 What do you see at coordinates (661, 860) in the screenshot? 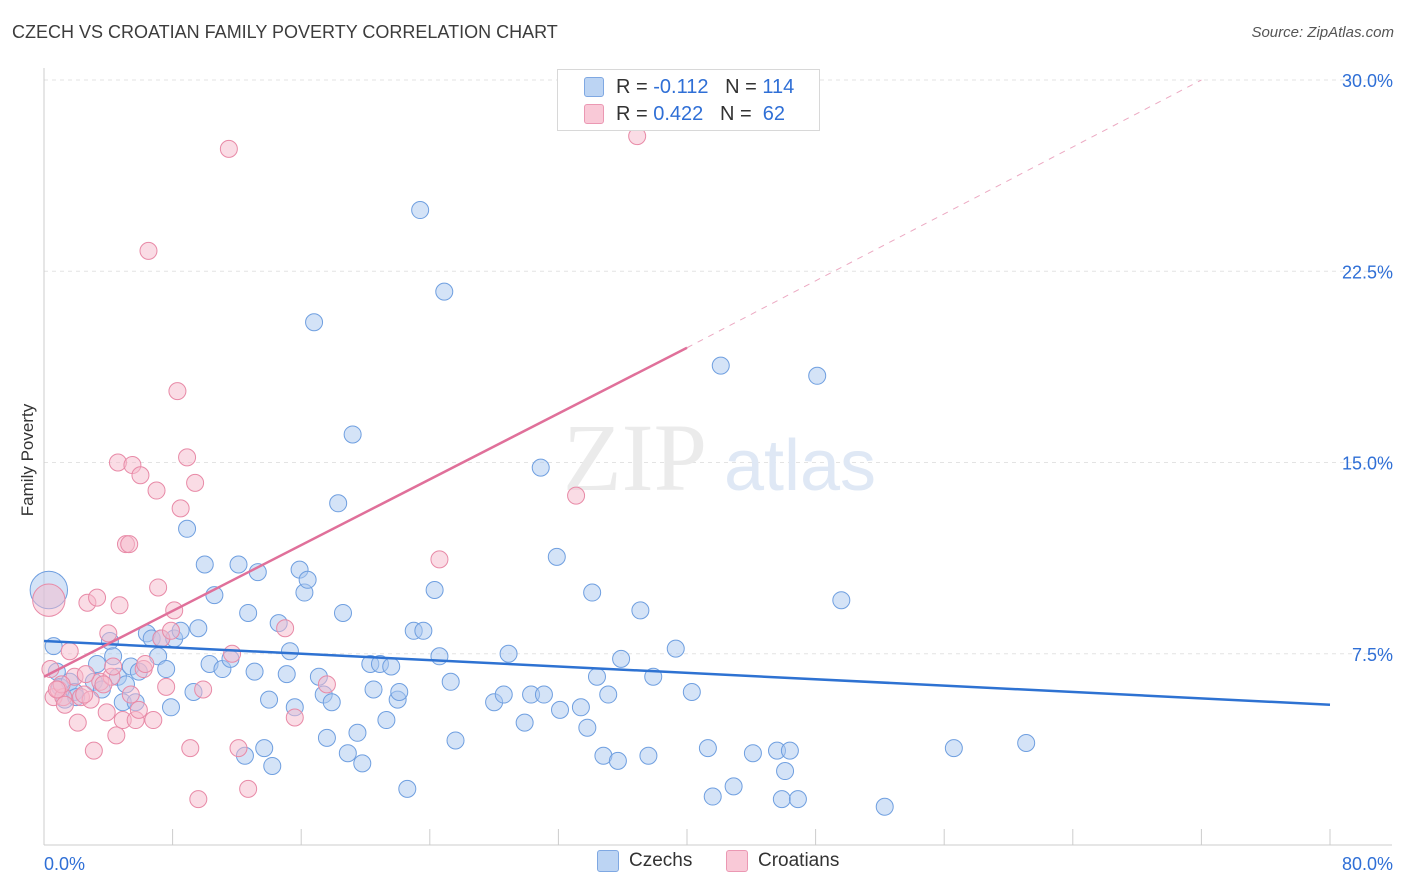
I see `czech-legend-label: Czechs` at bounding box center [661, 860].